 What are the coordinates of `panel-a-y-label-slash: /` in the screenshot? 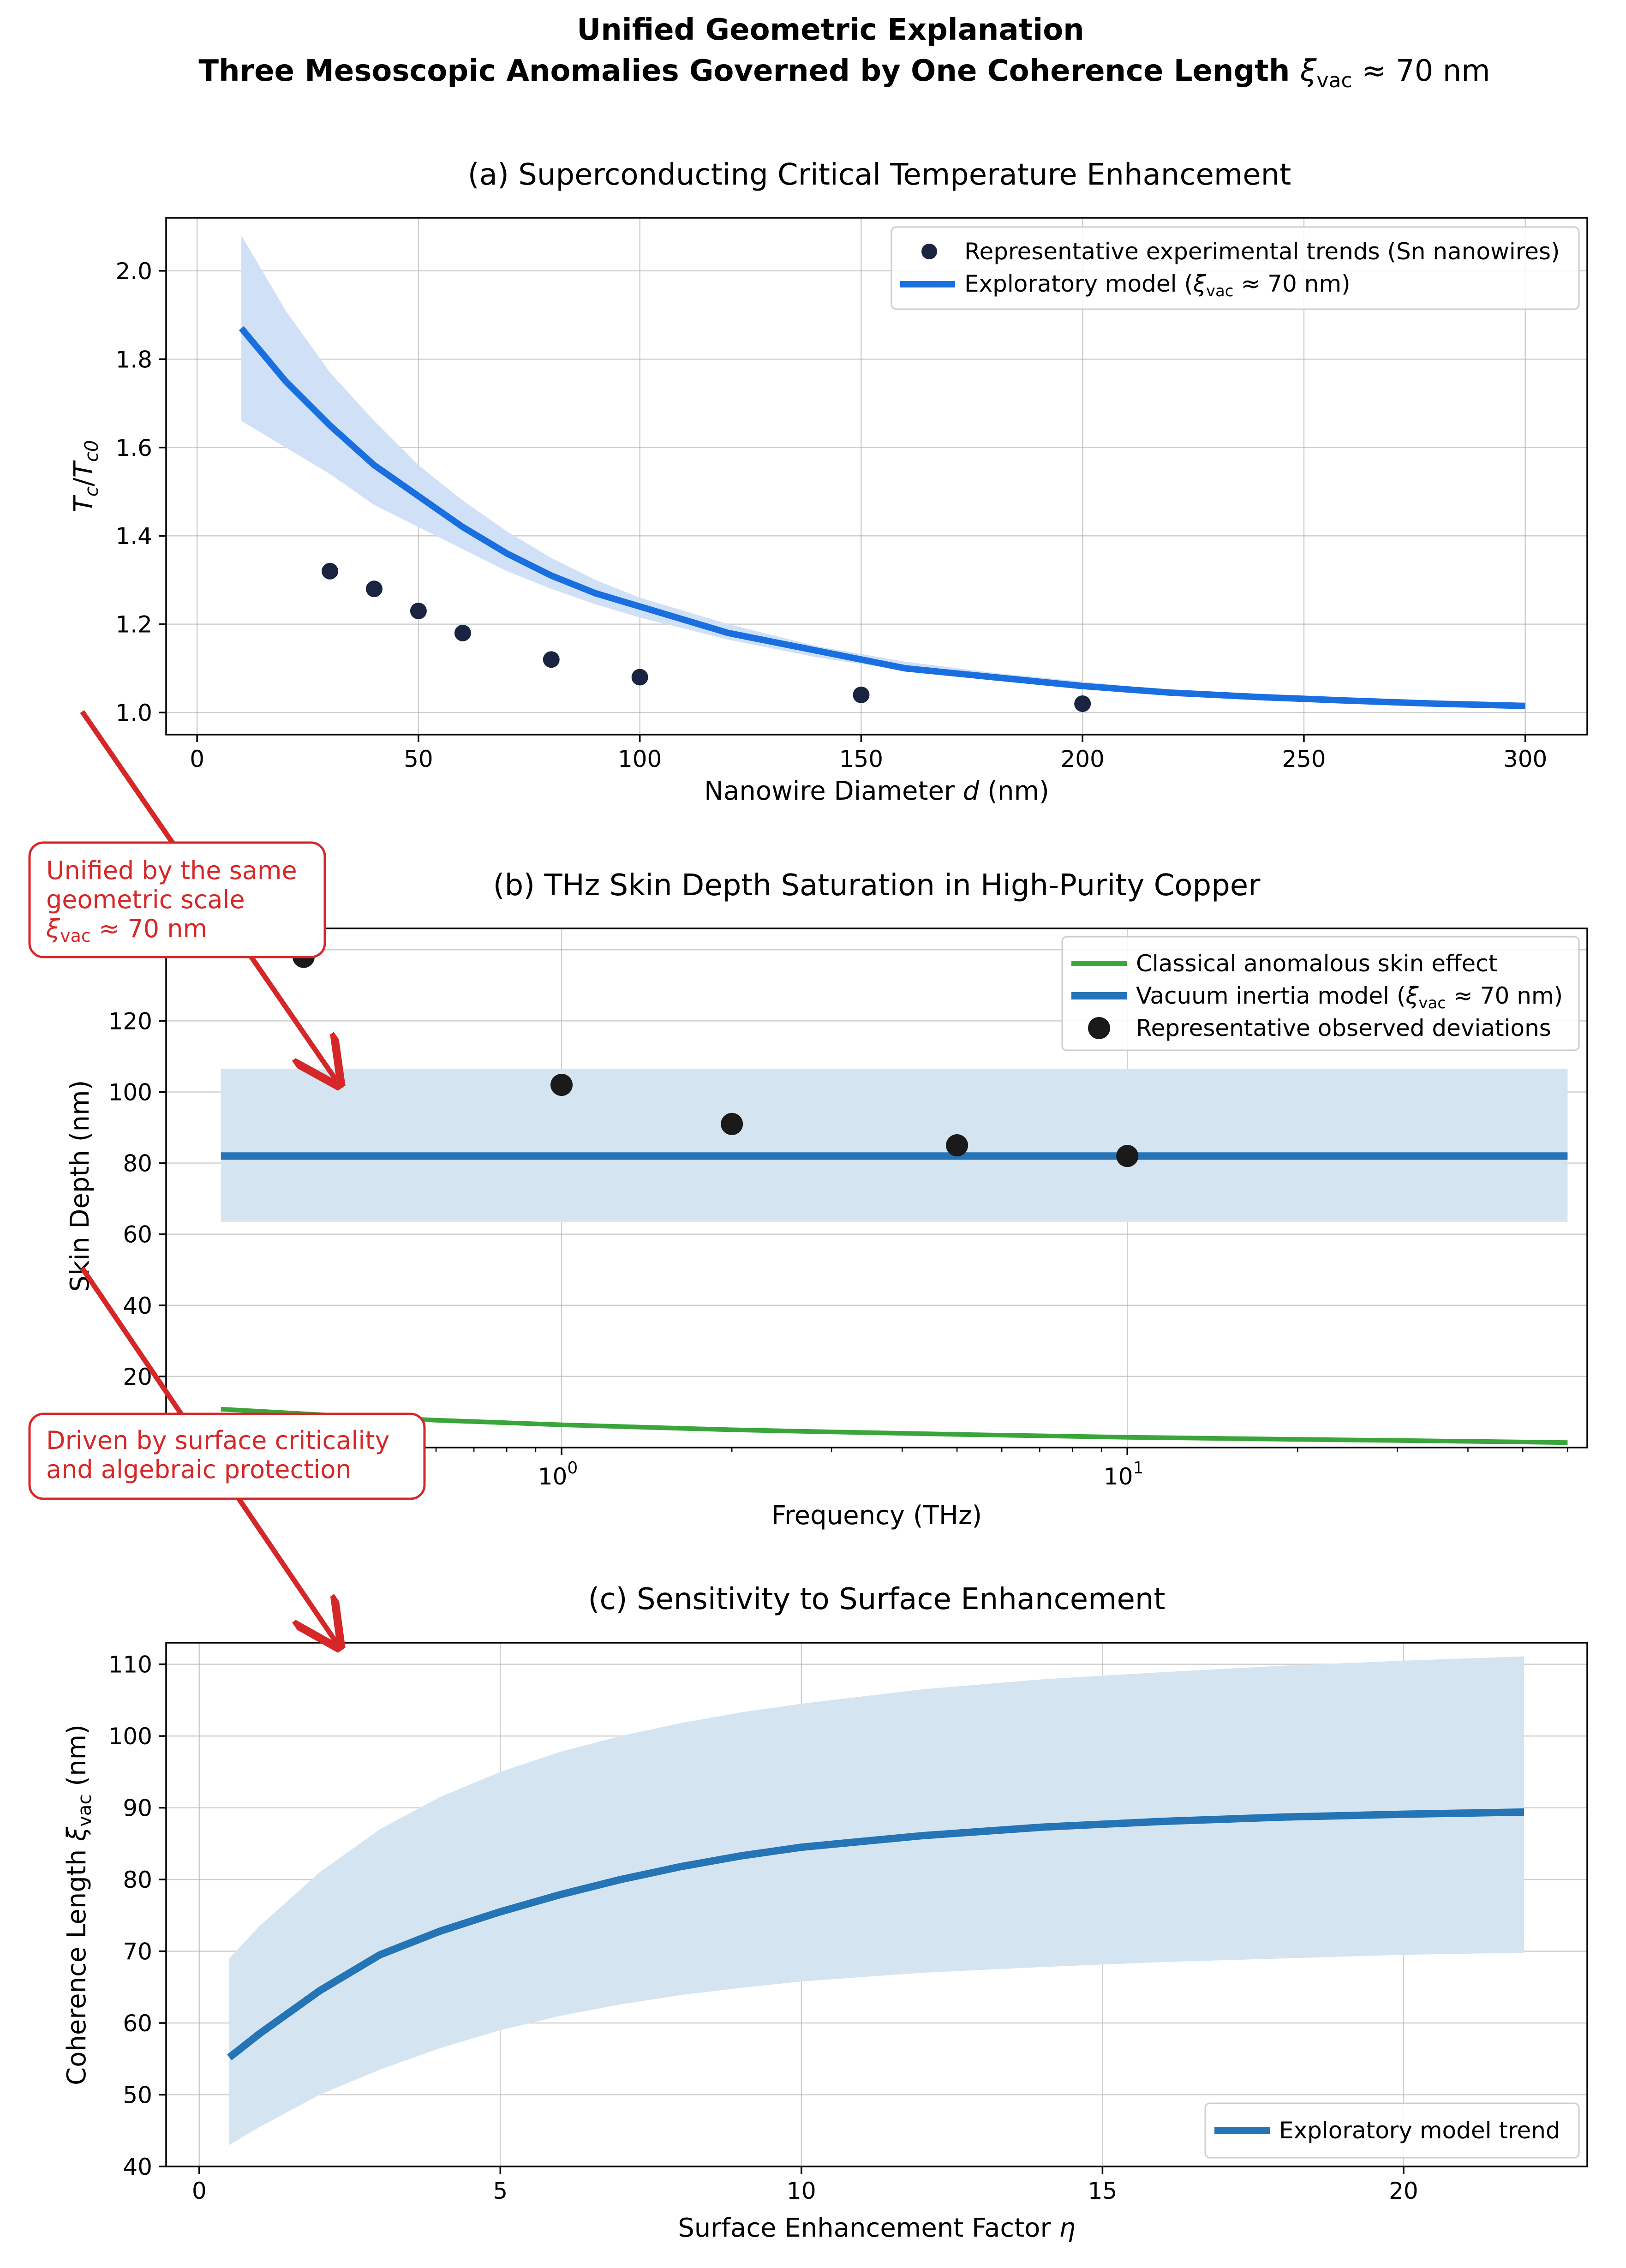 It's located at (84, 482).